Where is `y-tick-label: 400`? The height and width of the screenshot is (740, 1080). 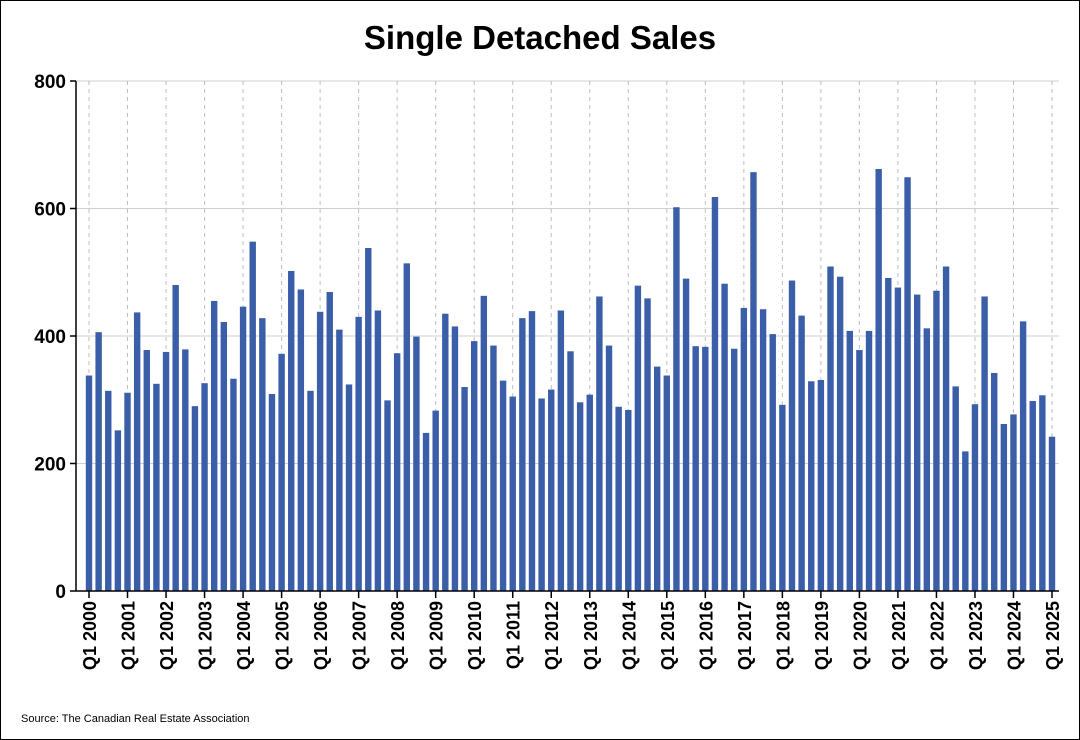
y-tick-label: 400 is located at coordinates (50, 337).